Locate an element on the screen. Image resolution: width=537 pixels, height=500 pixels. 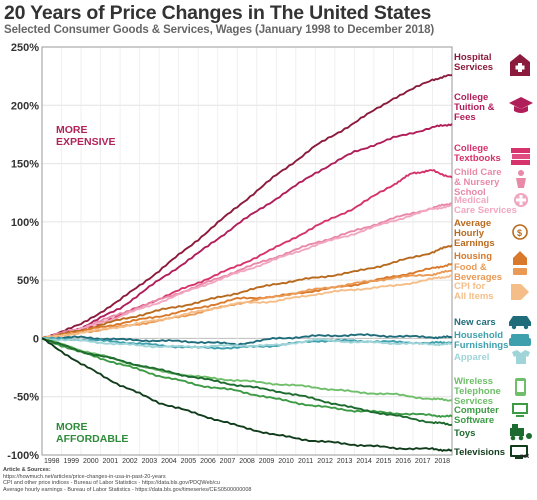
x-tick-label: 2018 is located at coordinates (442, 461).